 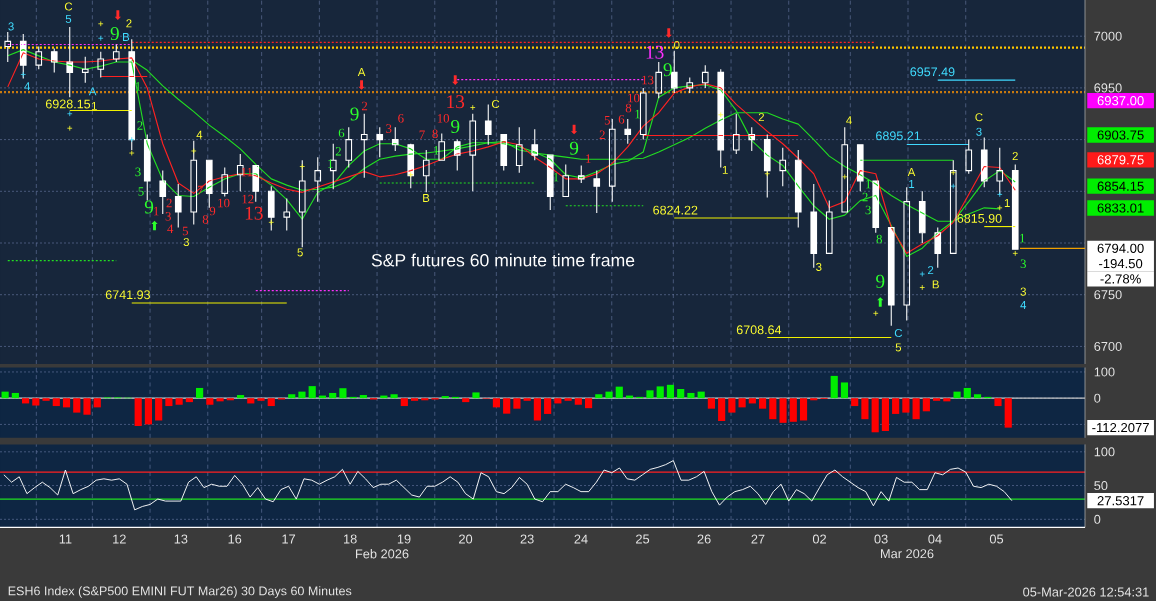 I want to click on x-tick-label: 02, so click(x=819, y=539).